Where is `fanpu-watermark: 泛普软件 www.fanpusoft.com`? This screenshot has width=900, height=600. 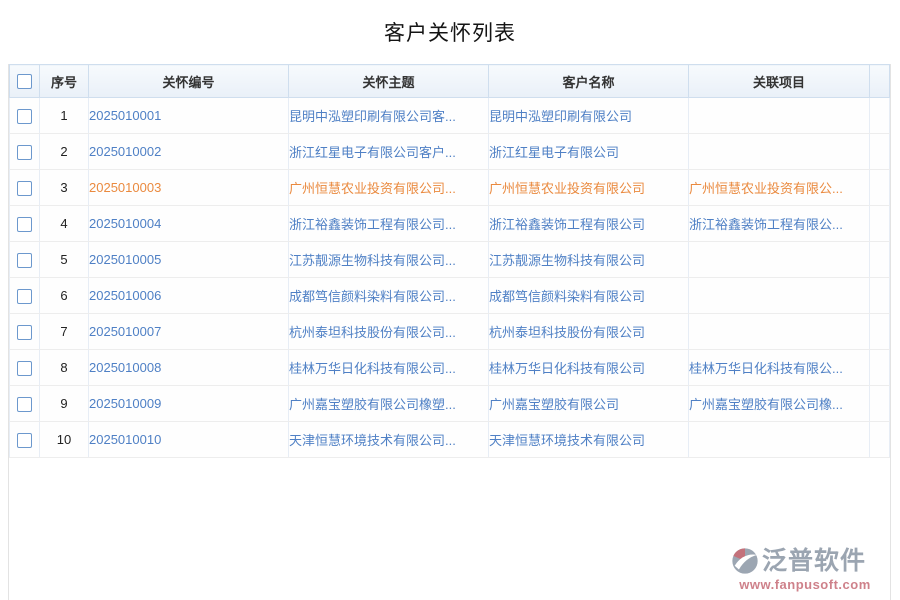
fanpu-watermark: 泛普软件 www.fanpusoft.com is located at coordinates (805, 569).